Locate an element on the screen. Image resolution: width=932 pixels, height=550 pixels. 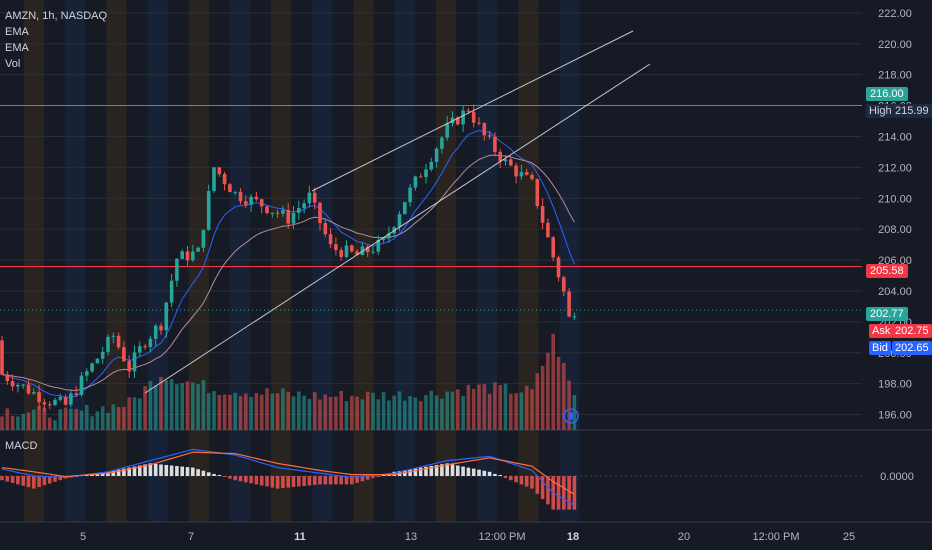
chart-legend: AMZN, 1h, NASDAQ EMA EMA Vol is located at coordinates (56, 40).